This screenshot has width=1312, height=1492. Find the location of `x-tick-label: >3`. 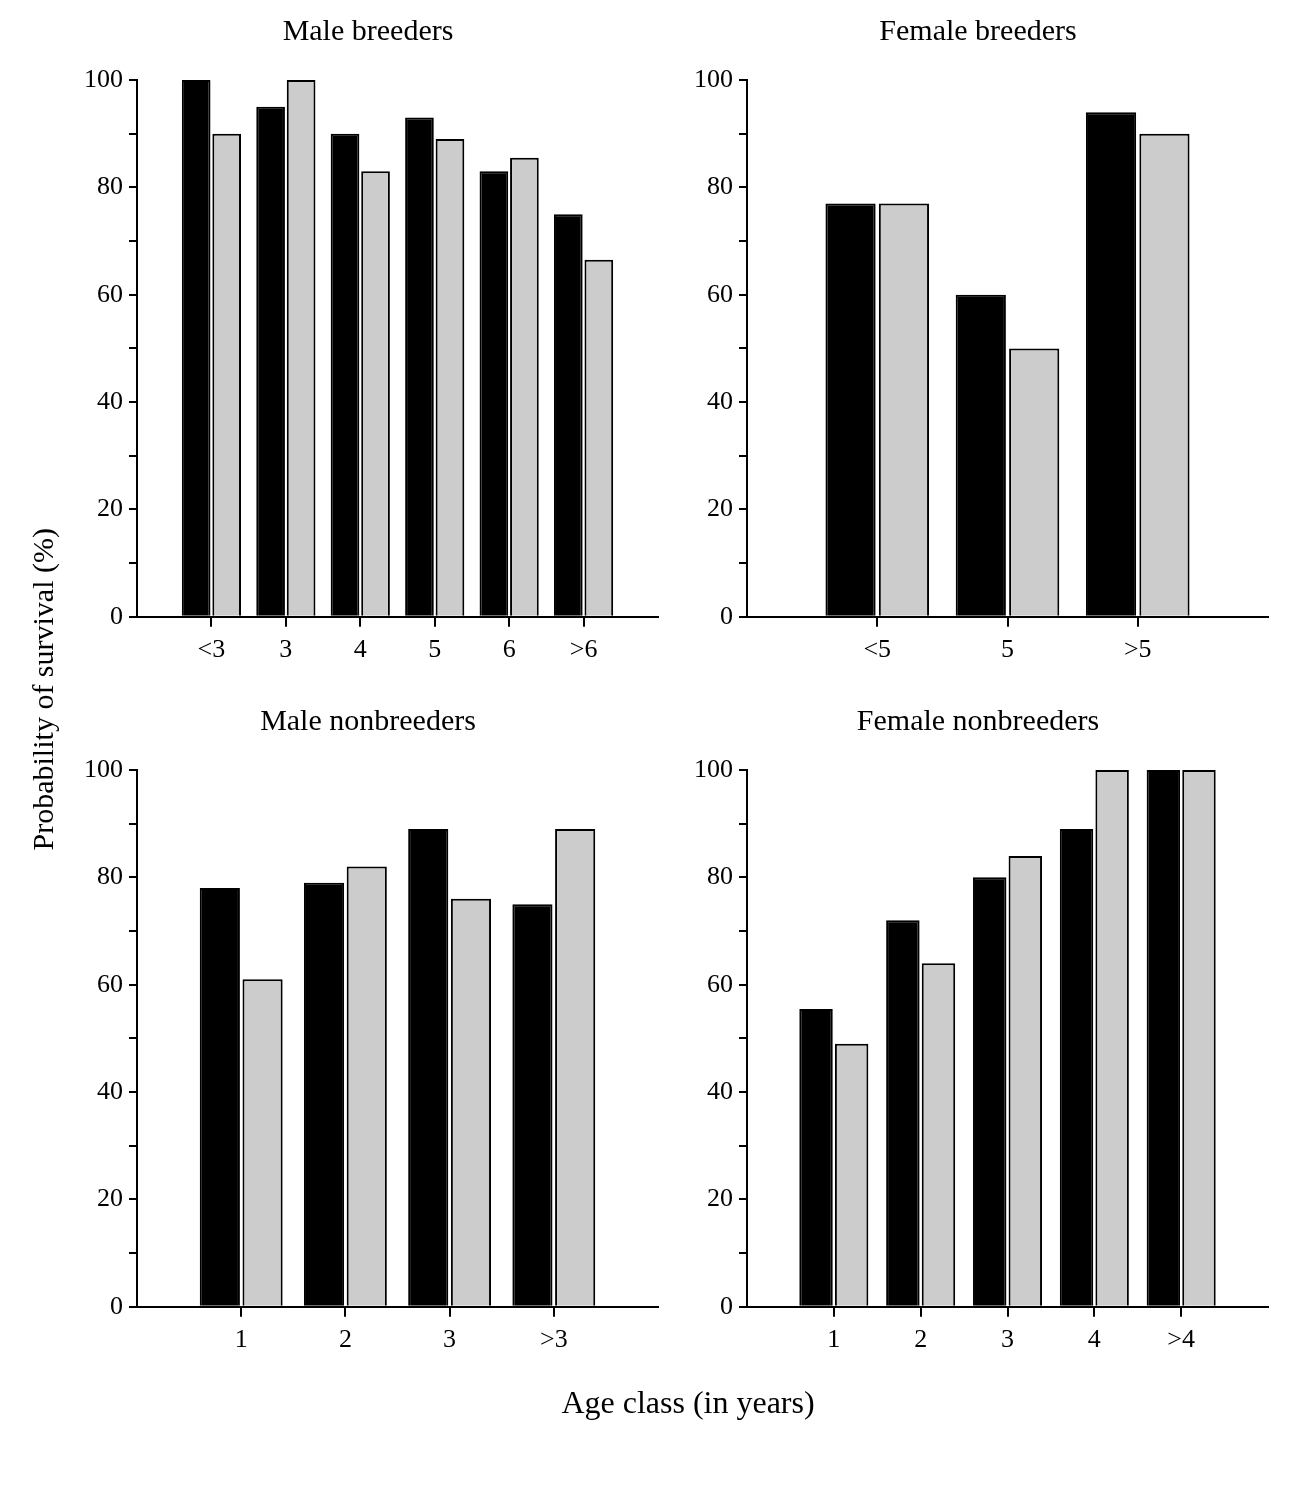

x-tick-label: >3 is located at coordinates (553, 1339).